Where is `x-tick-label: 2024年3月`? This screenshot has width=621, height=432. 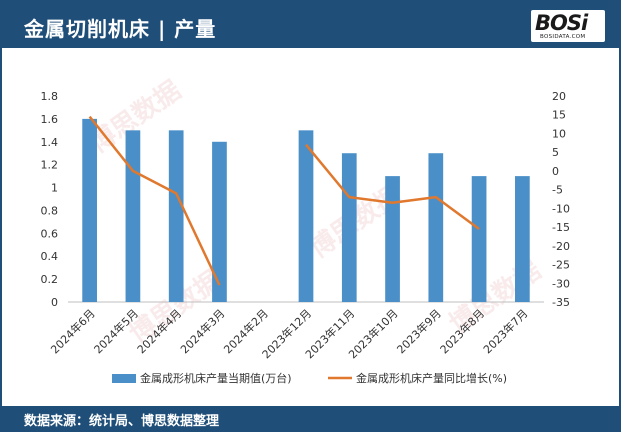
x-tick-label: 2024年3月 is located at coordinates (202, 331).